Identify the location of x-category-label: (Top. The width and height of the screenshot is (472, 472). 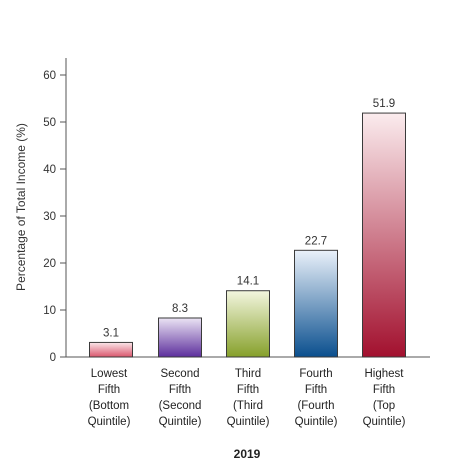
(384, 406).